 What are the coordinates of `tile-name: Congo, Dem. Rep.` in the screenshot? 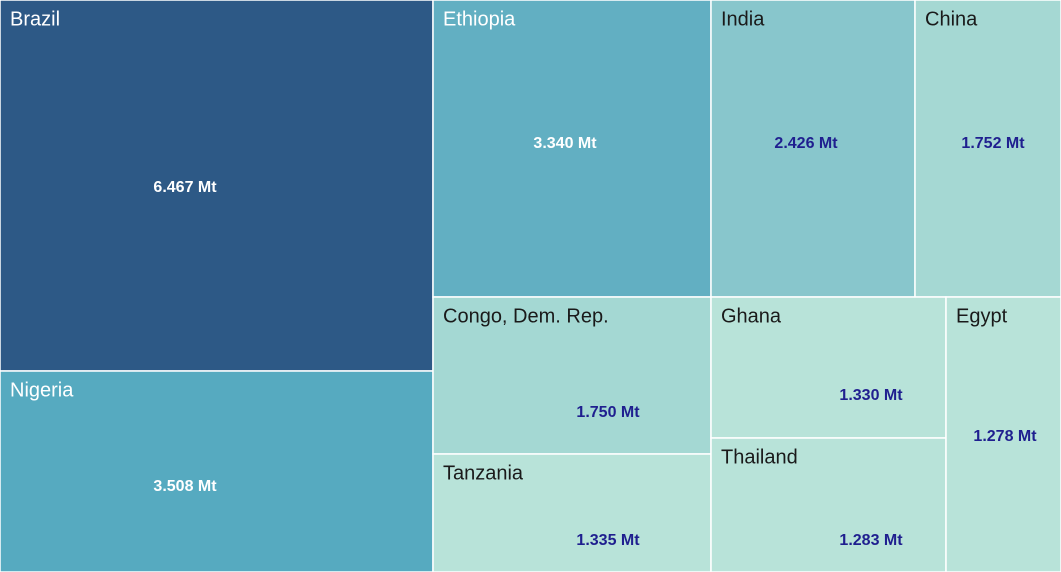 It's located at (526, 316).